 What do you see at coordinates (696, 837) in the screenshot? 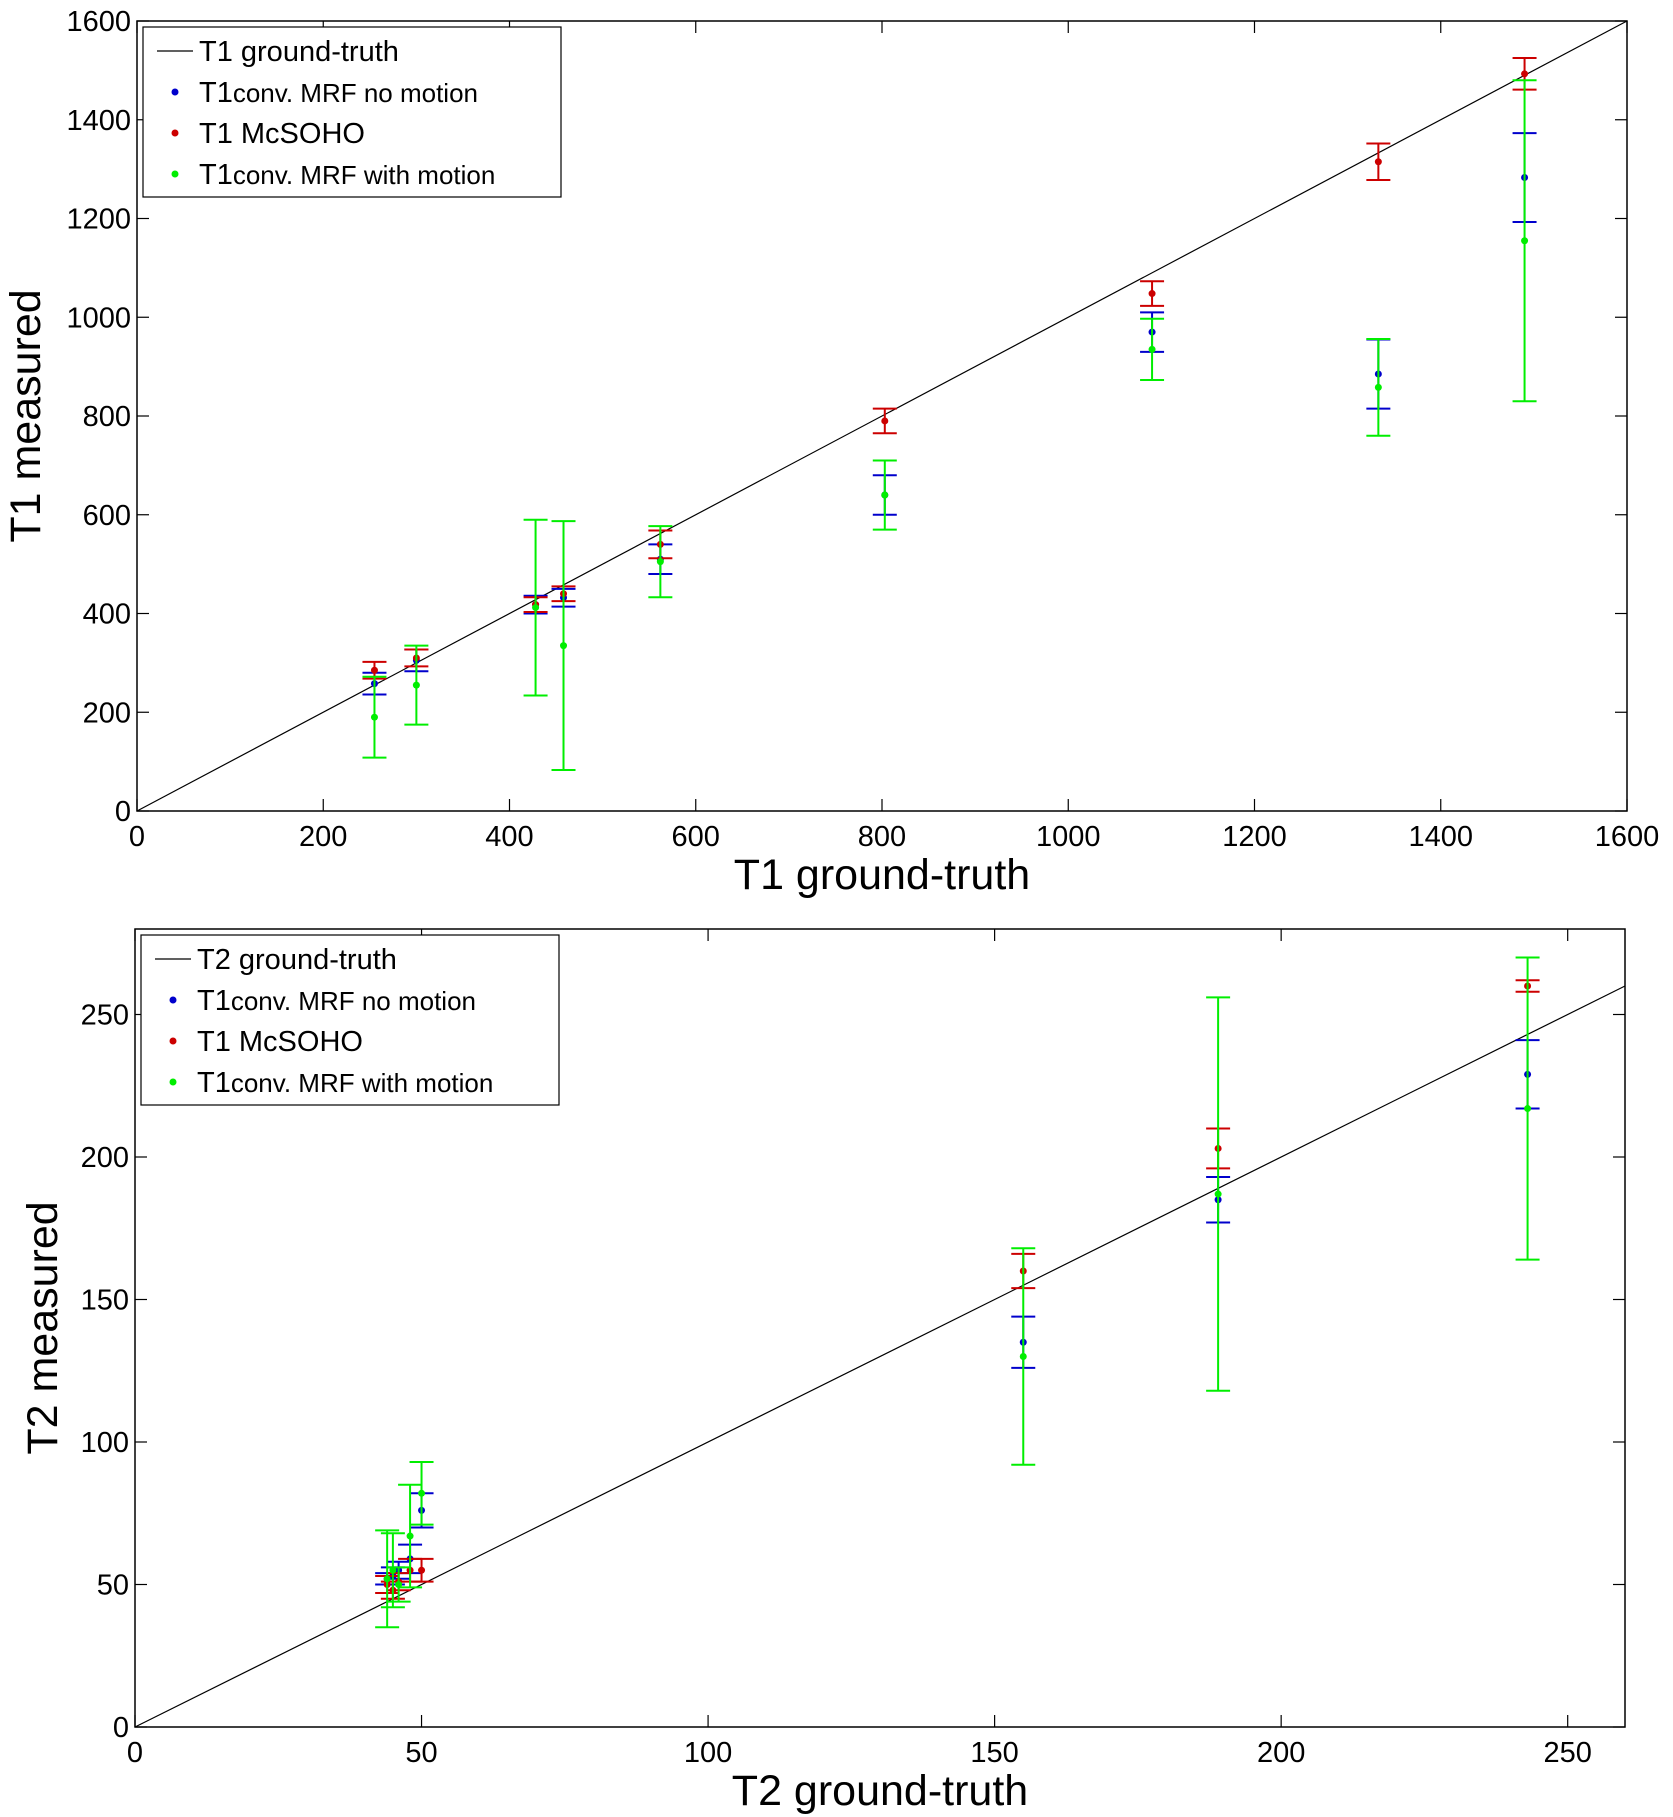
I see `x-tick-label: 600` at bounding box center [696, 837].